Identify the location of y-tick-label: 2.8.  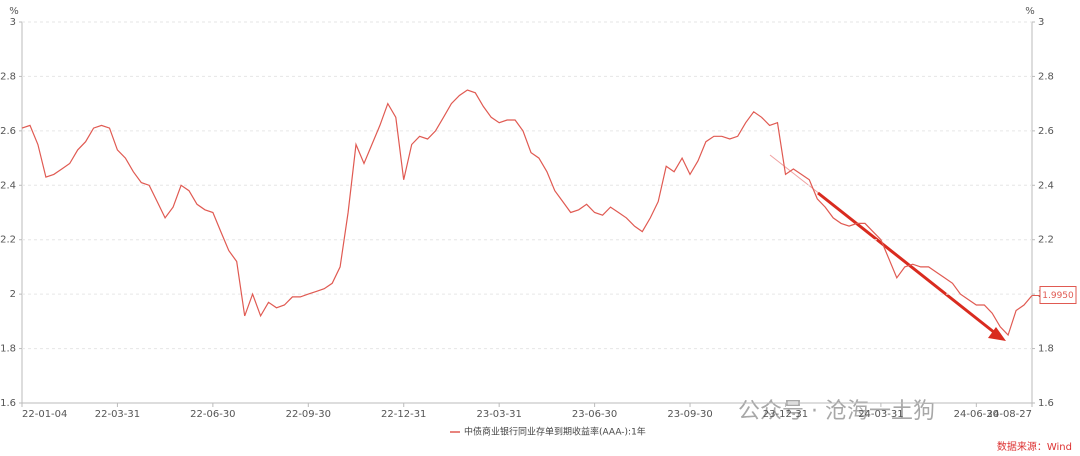
(8, 76).